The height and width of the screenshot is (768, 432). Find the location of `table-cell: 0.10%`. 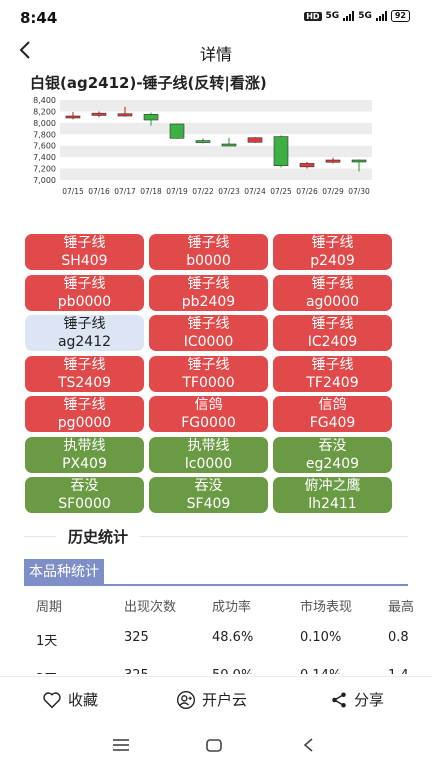

table-cell: 0.10% is located at coordinates (321, 637).